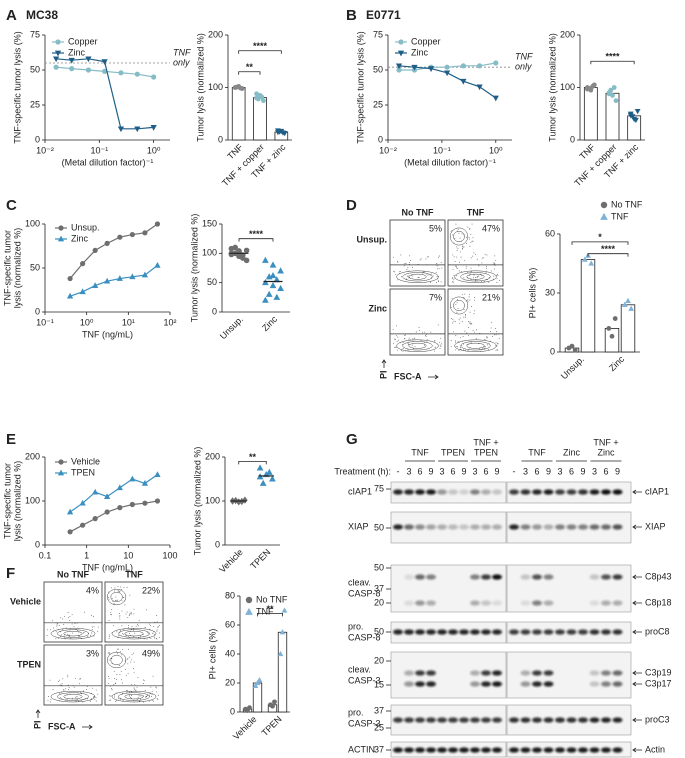 The width and height of the screenshot is (685, 758). I want to click on column-header: TNF, so click(134, 574).